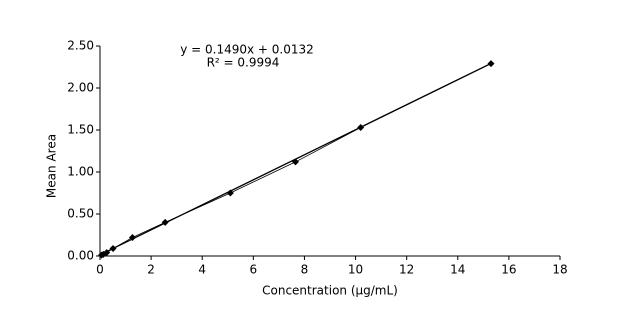  Describe the element at coordinates (330, 291) in the screenshot. I see `x-axis-title: Concentration (µg/mL)` at that location.